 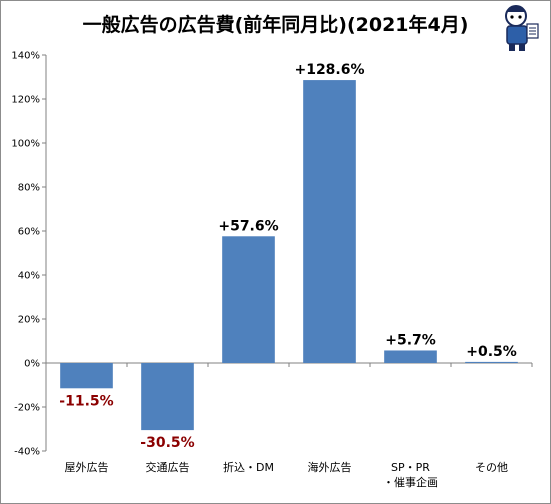 I want to click on x-category-label: 屋外広告, so click(x=87, y=467).